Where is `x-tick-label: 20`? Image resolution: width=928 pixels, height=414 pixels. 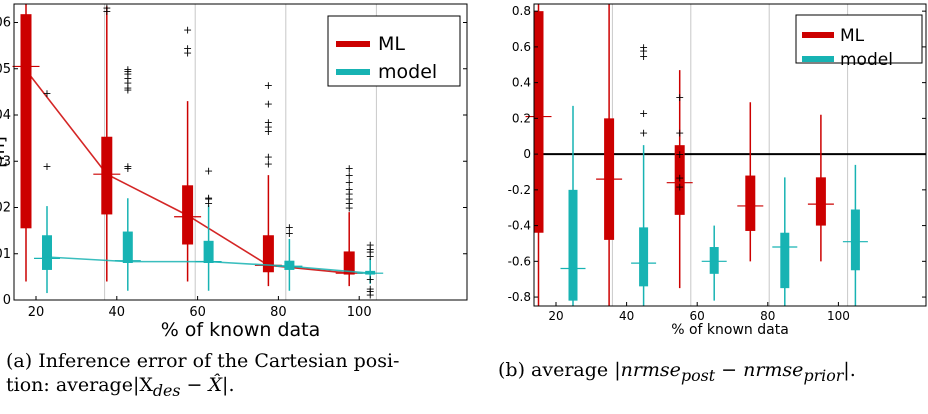
x-tick-label: 20 is located at coordinates (555, 316).